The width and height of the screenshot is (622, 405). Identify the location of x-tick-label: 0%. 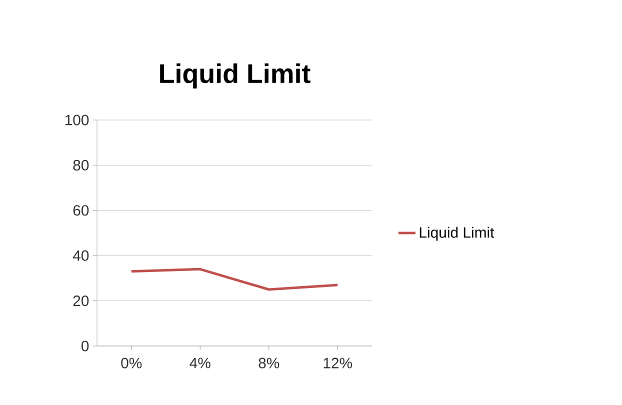
(131, 363).